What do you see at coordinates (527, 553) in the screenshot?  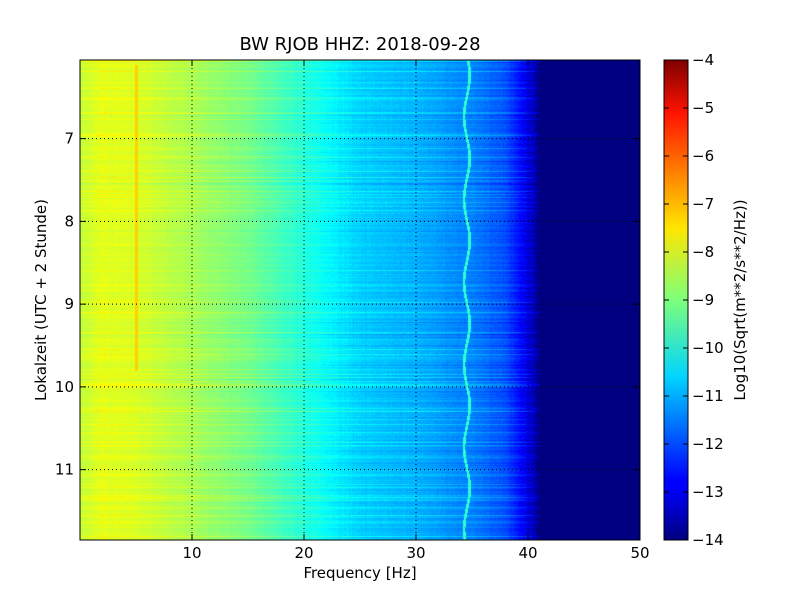 I see `x-tick-label: 40` at bounding box center [527, 553].